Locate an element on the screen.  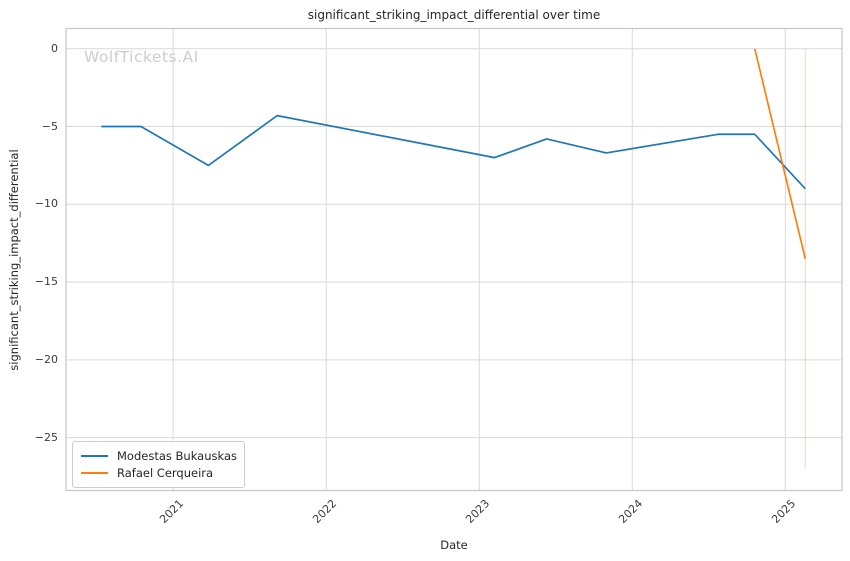
legend-item: Modestas Bukauskas is located at coordinates (159, 456).